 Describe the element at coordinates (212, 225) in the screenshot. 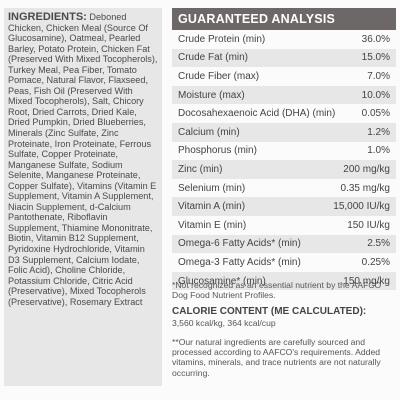

I see `analysis-label: Vitamin E (min)` at that location.